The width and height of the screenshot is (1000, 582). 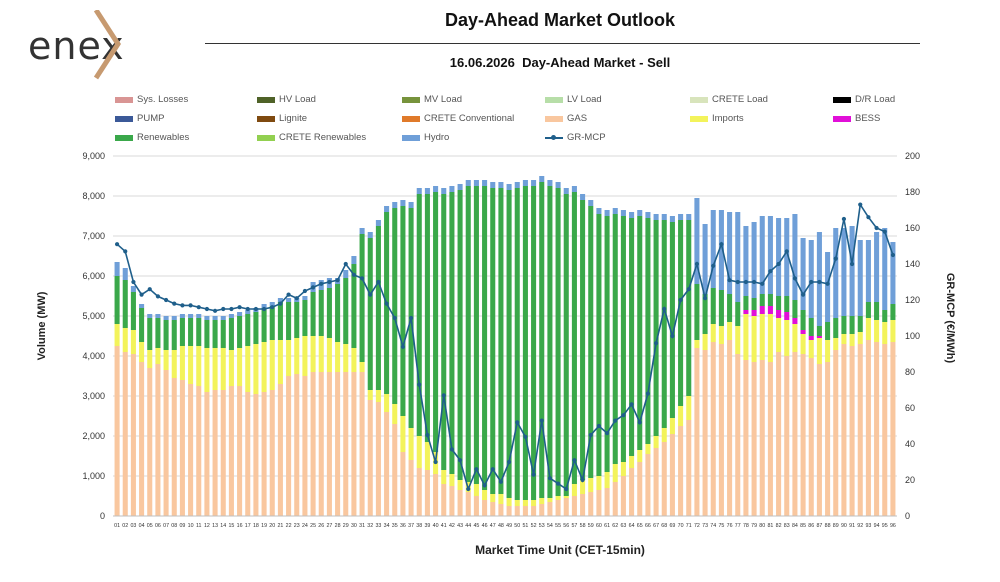 What do you see at coordinates (558, 526) in the screenshot?
I see `x-tick-label: 55` at bounding box center [558, 526].